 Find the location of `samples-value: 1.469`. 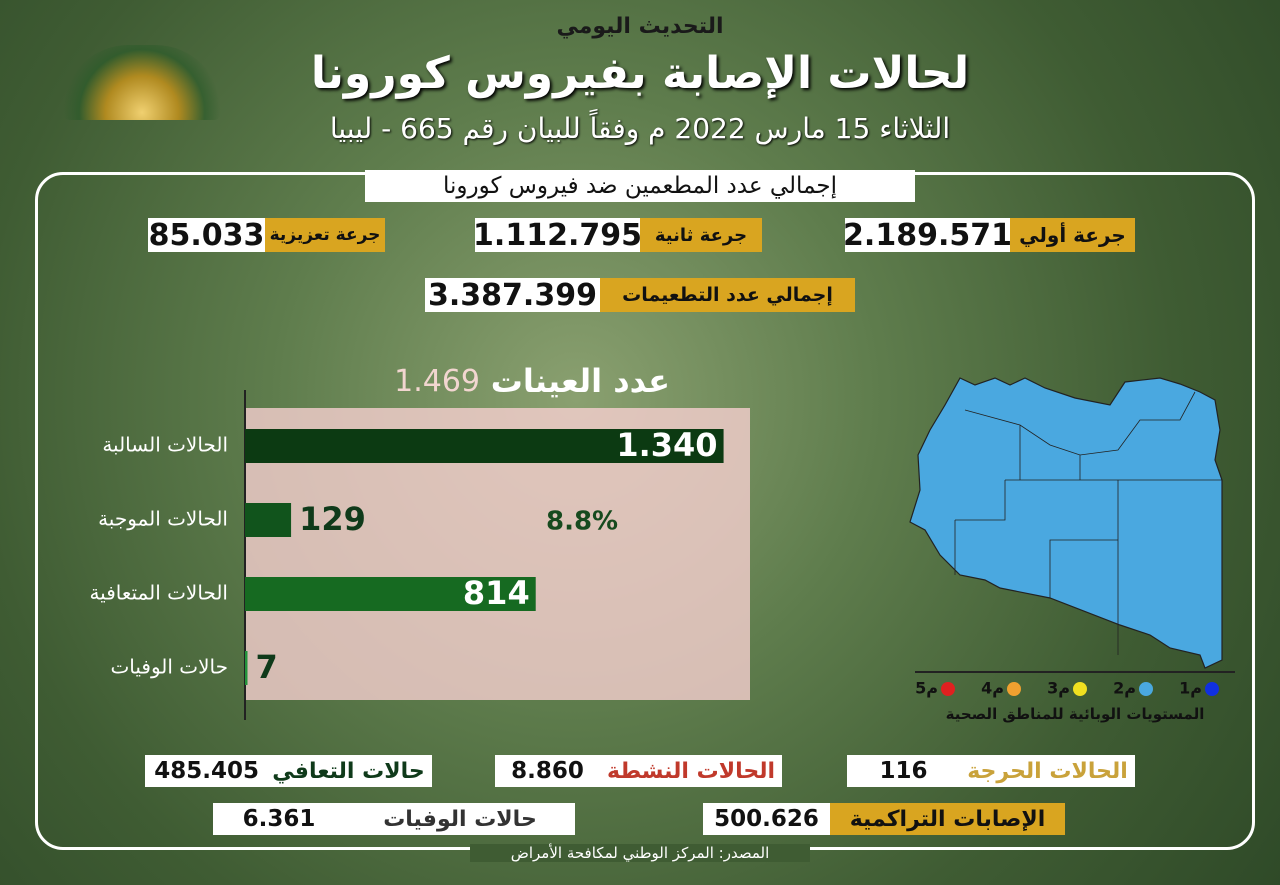

samples-value: 1.469 is located at coordinates (437, 381).